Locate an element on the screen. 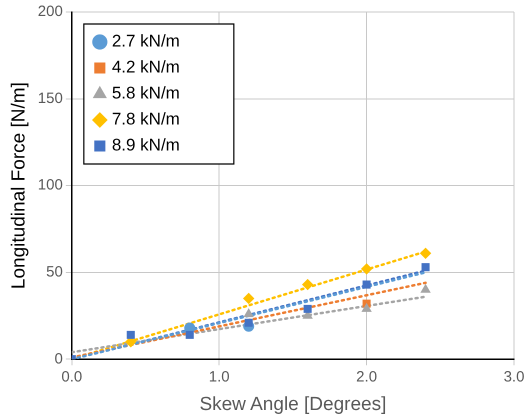 This screenshot has height=420, width=532. x-tick-label: 3.0 is located at coordinates (514, 377).